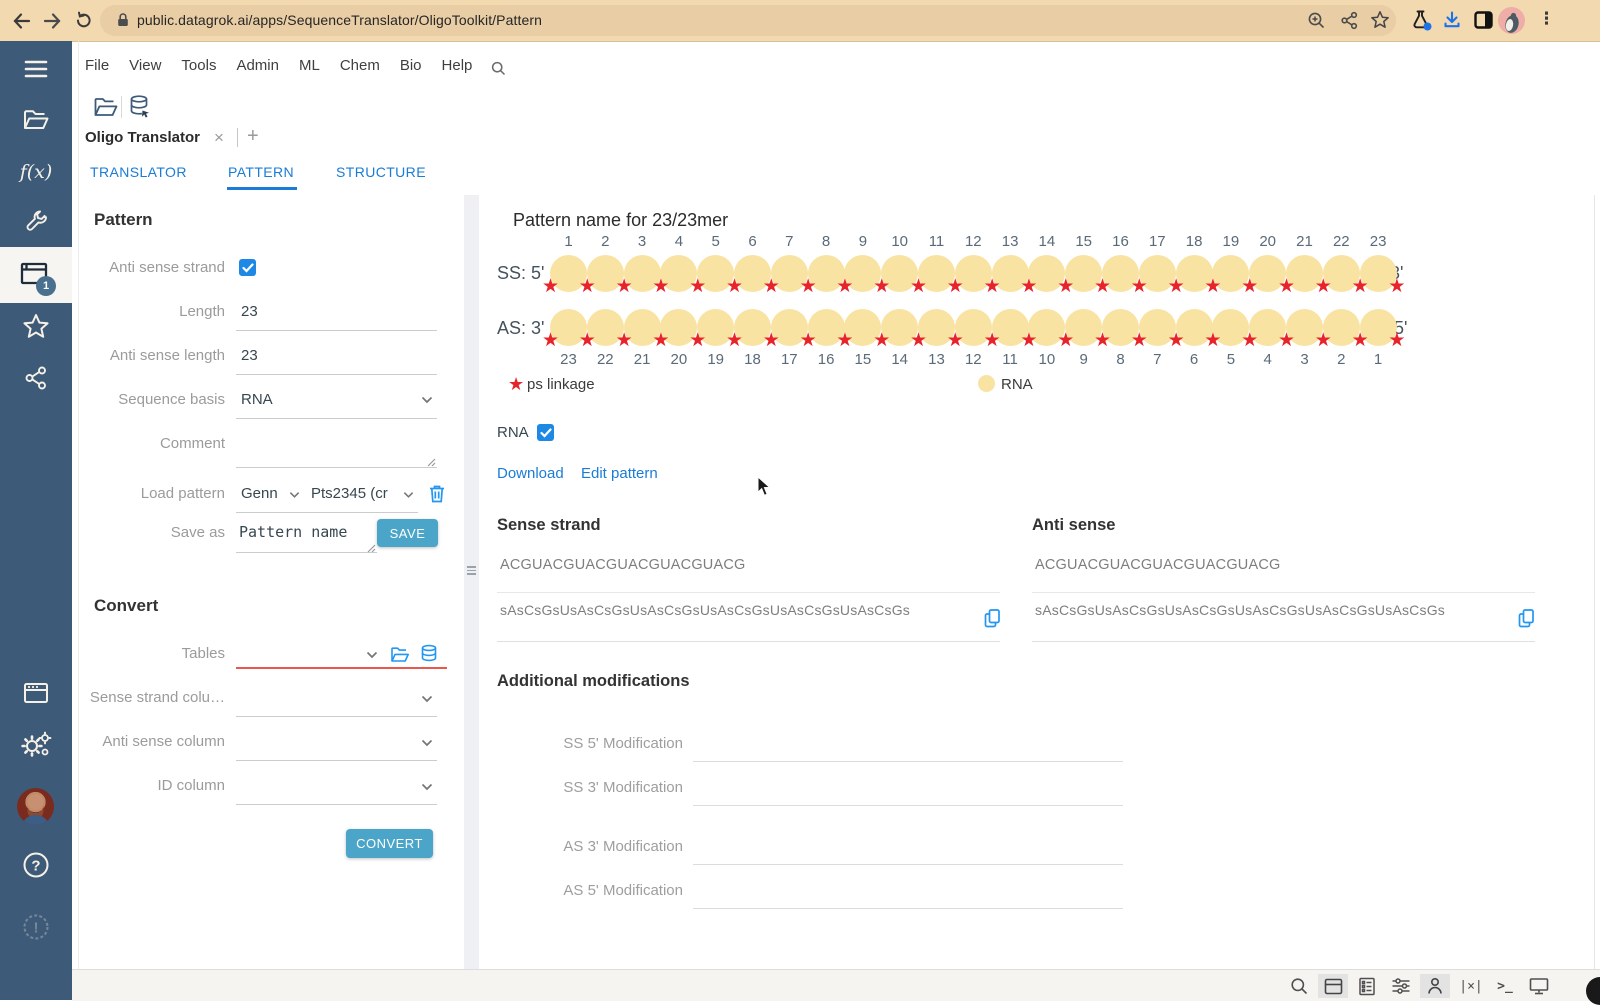  I want to click on hamburger-menu-icon, so click(36, 69).